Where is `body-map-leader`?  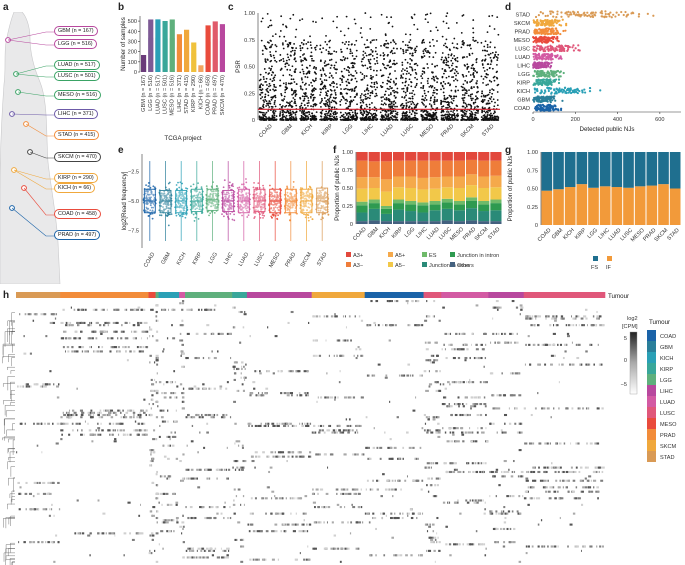
body-map-leader is located at coordinates (32, 222).